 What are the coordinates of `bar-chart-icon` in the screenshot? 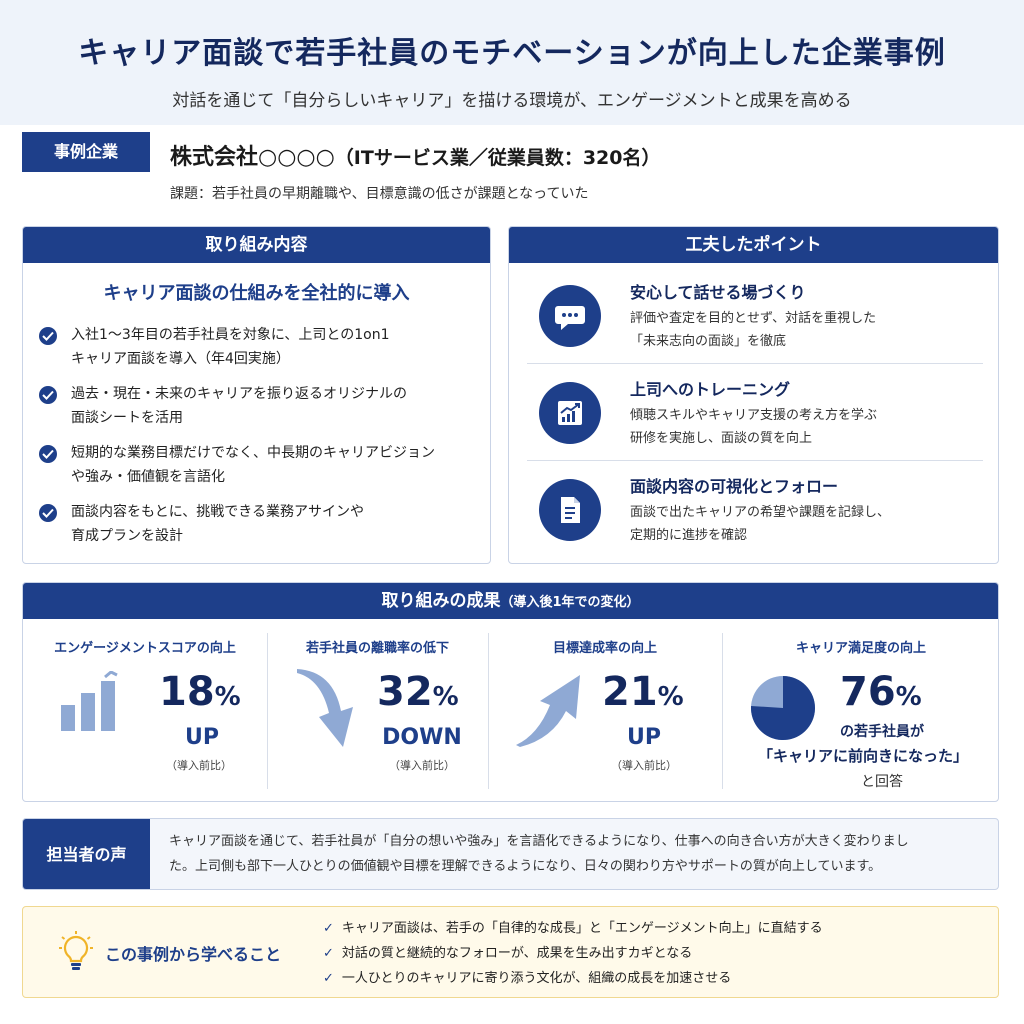 It's located at (89, 701).